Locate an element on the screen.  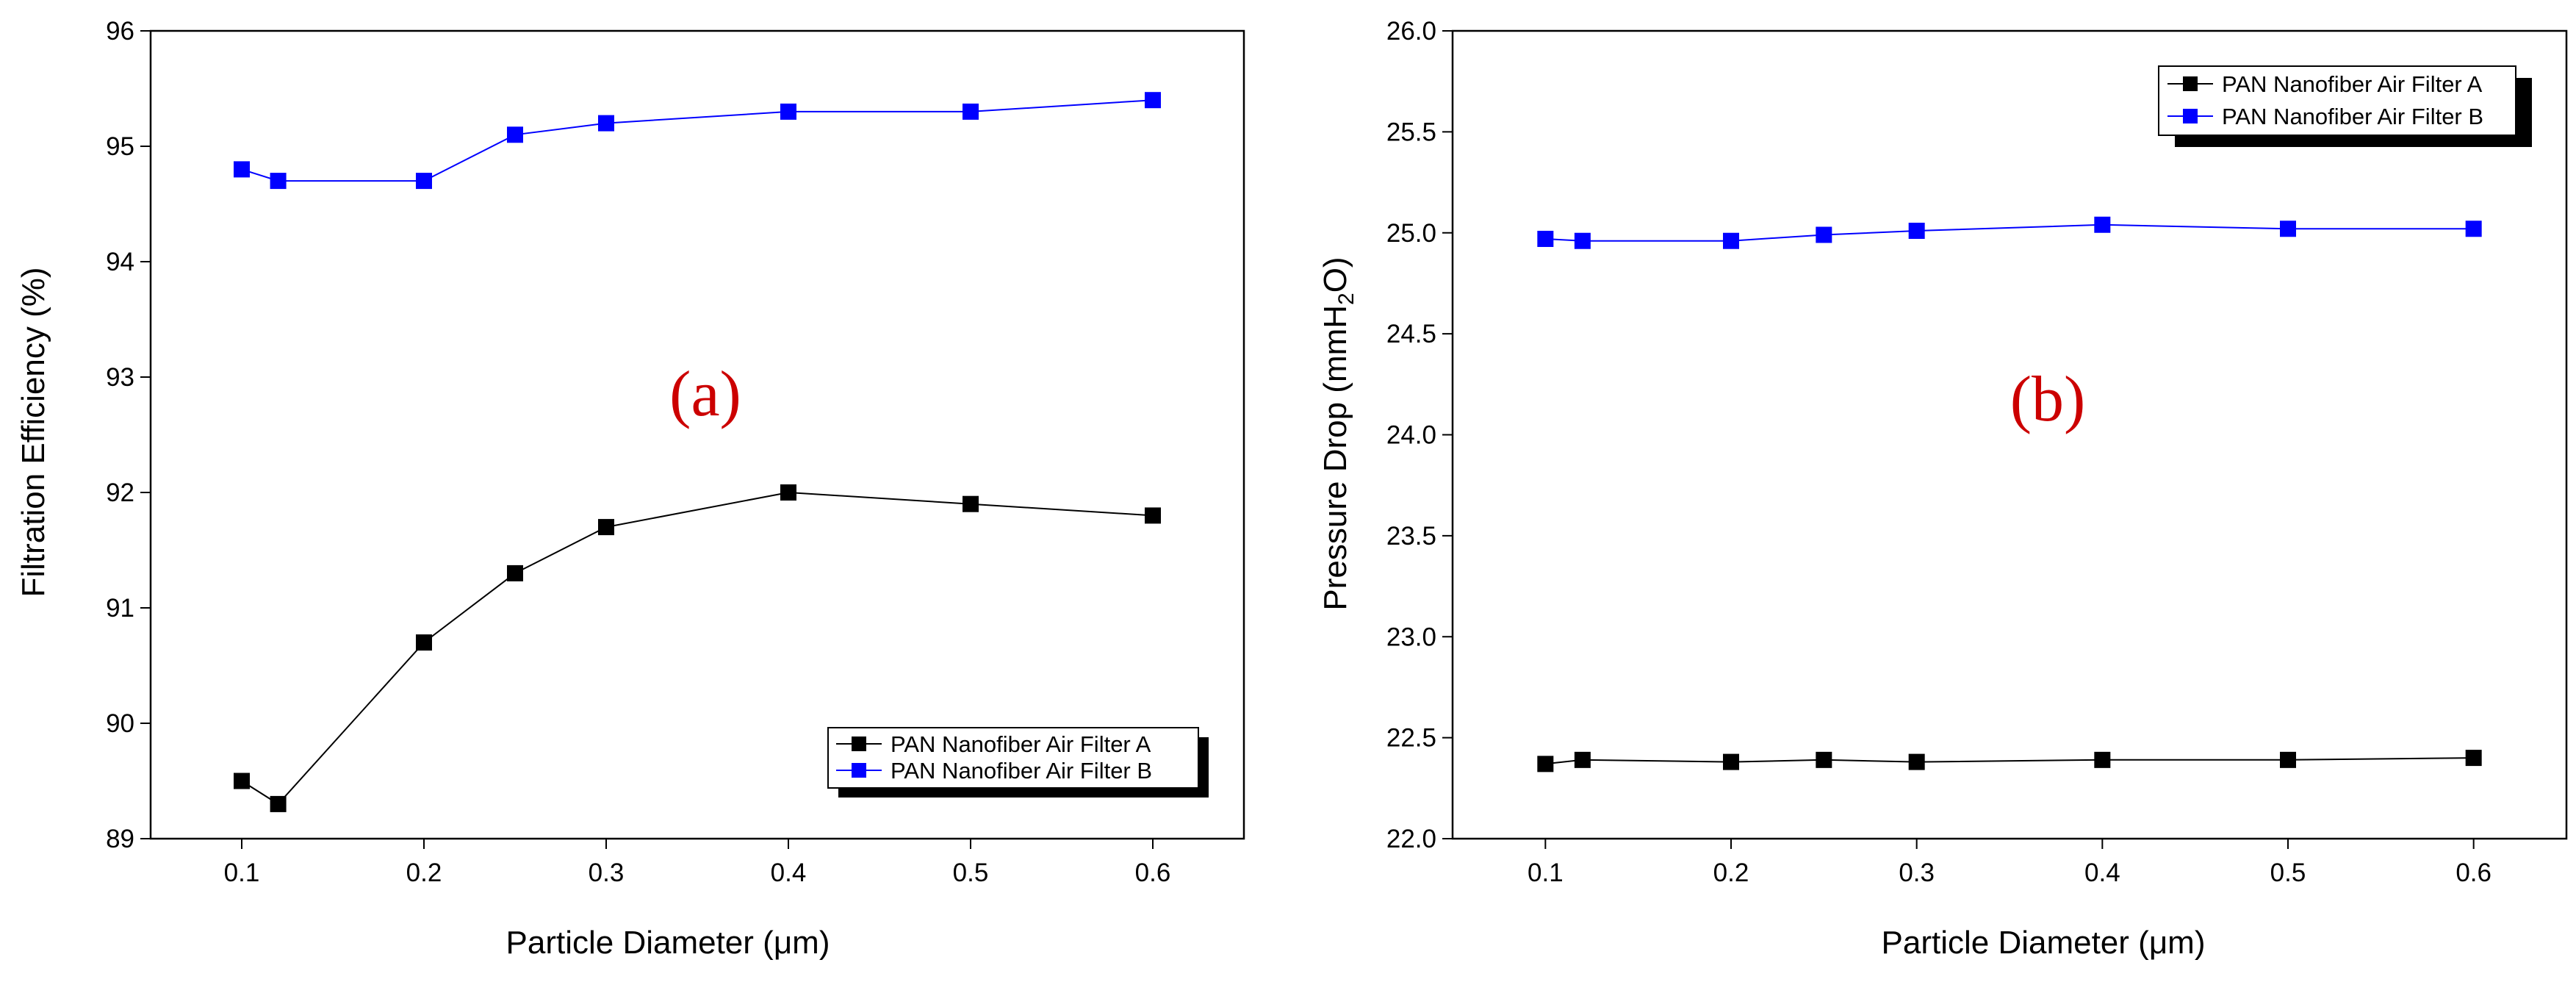
y-tick-label: 22.5 is located at coordinates (1411, 739).